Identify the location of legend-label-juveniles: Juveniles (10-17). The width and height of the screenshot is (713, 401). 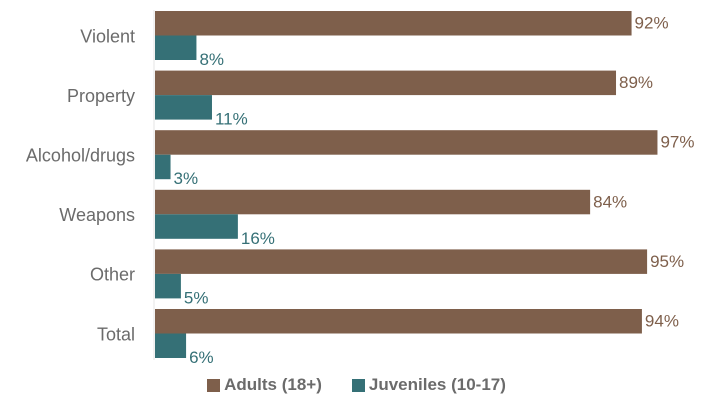
(437, 384).